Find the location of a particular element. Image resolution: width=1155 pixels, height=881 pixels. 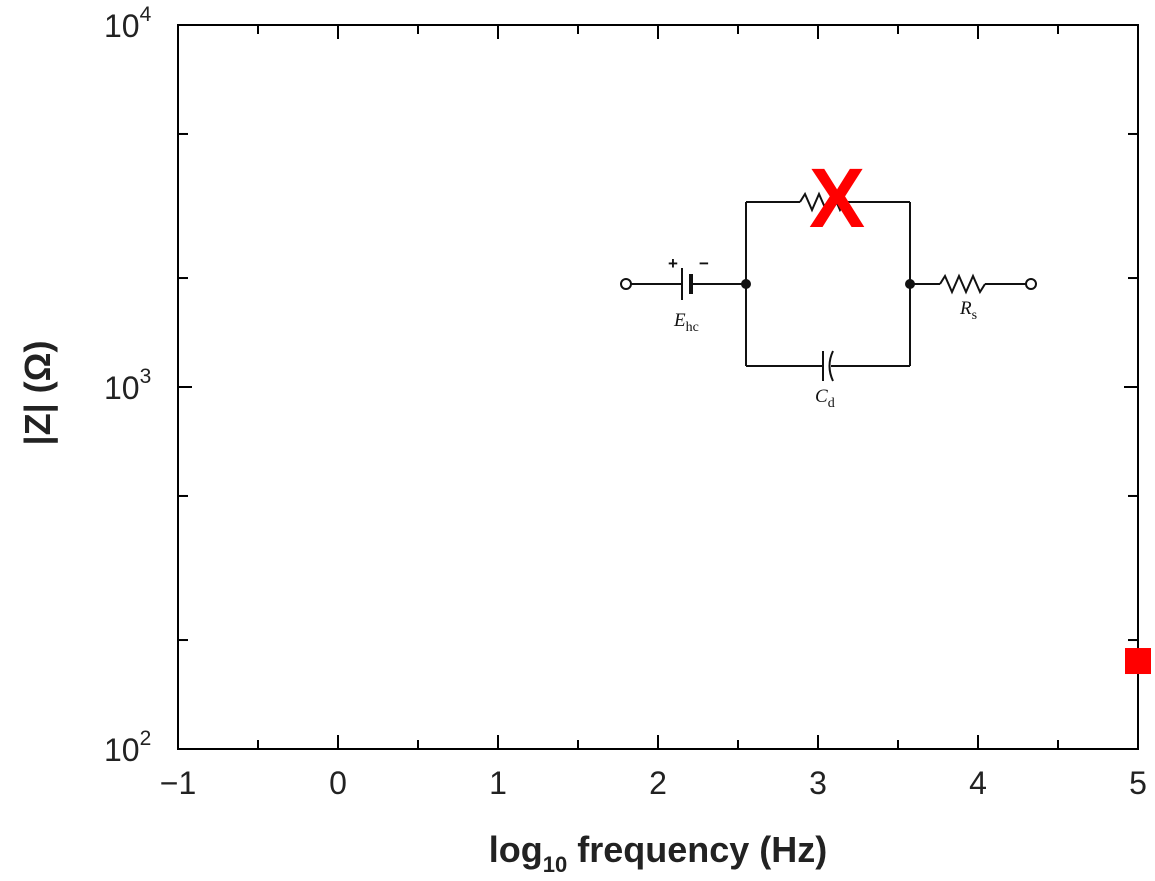

y-axis-label: |Z| (Ω) is located at coordinates (38, 393).